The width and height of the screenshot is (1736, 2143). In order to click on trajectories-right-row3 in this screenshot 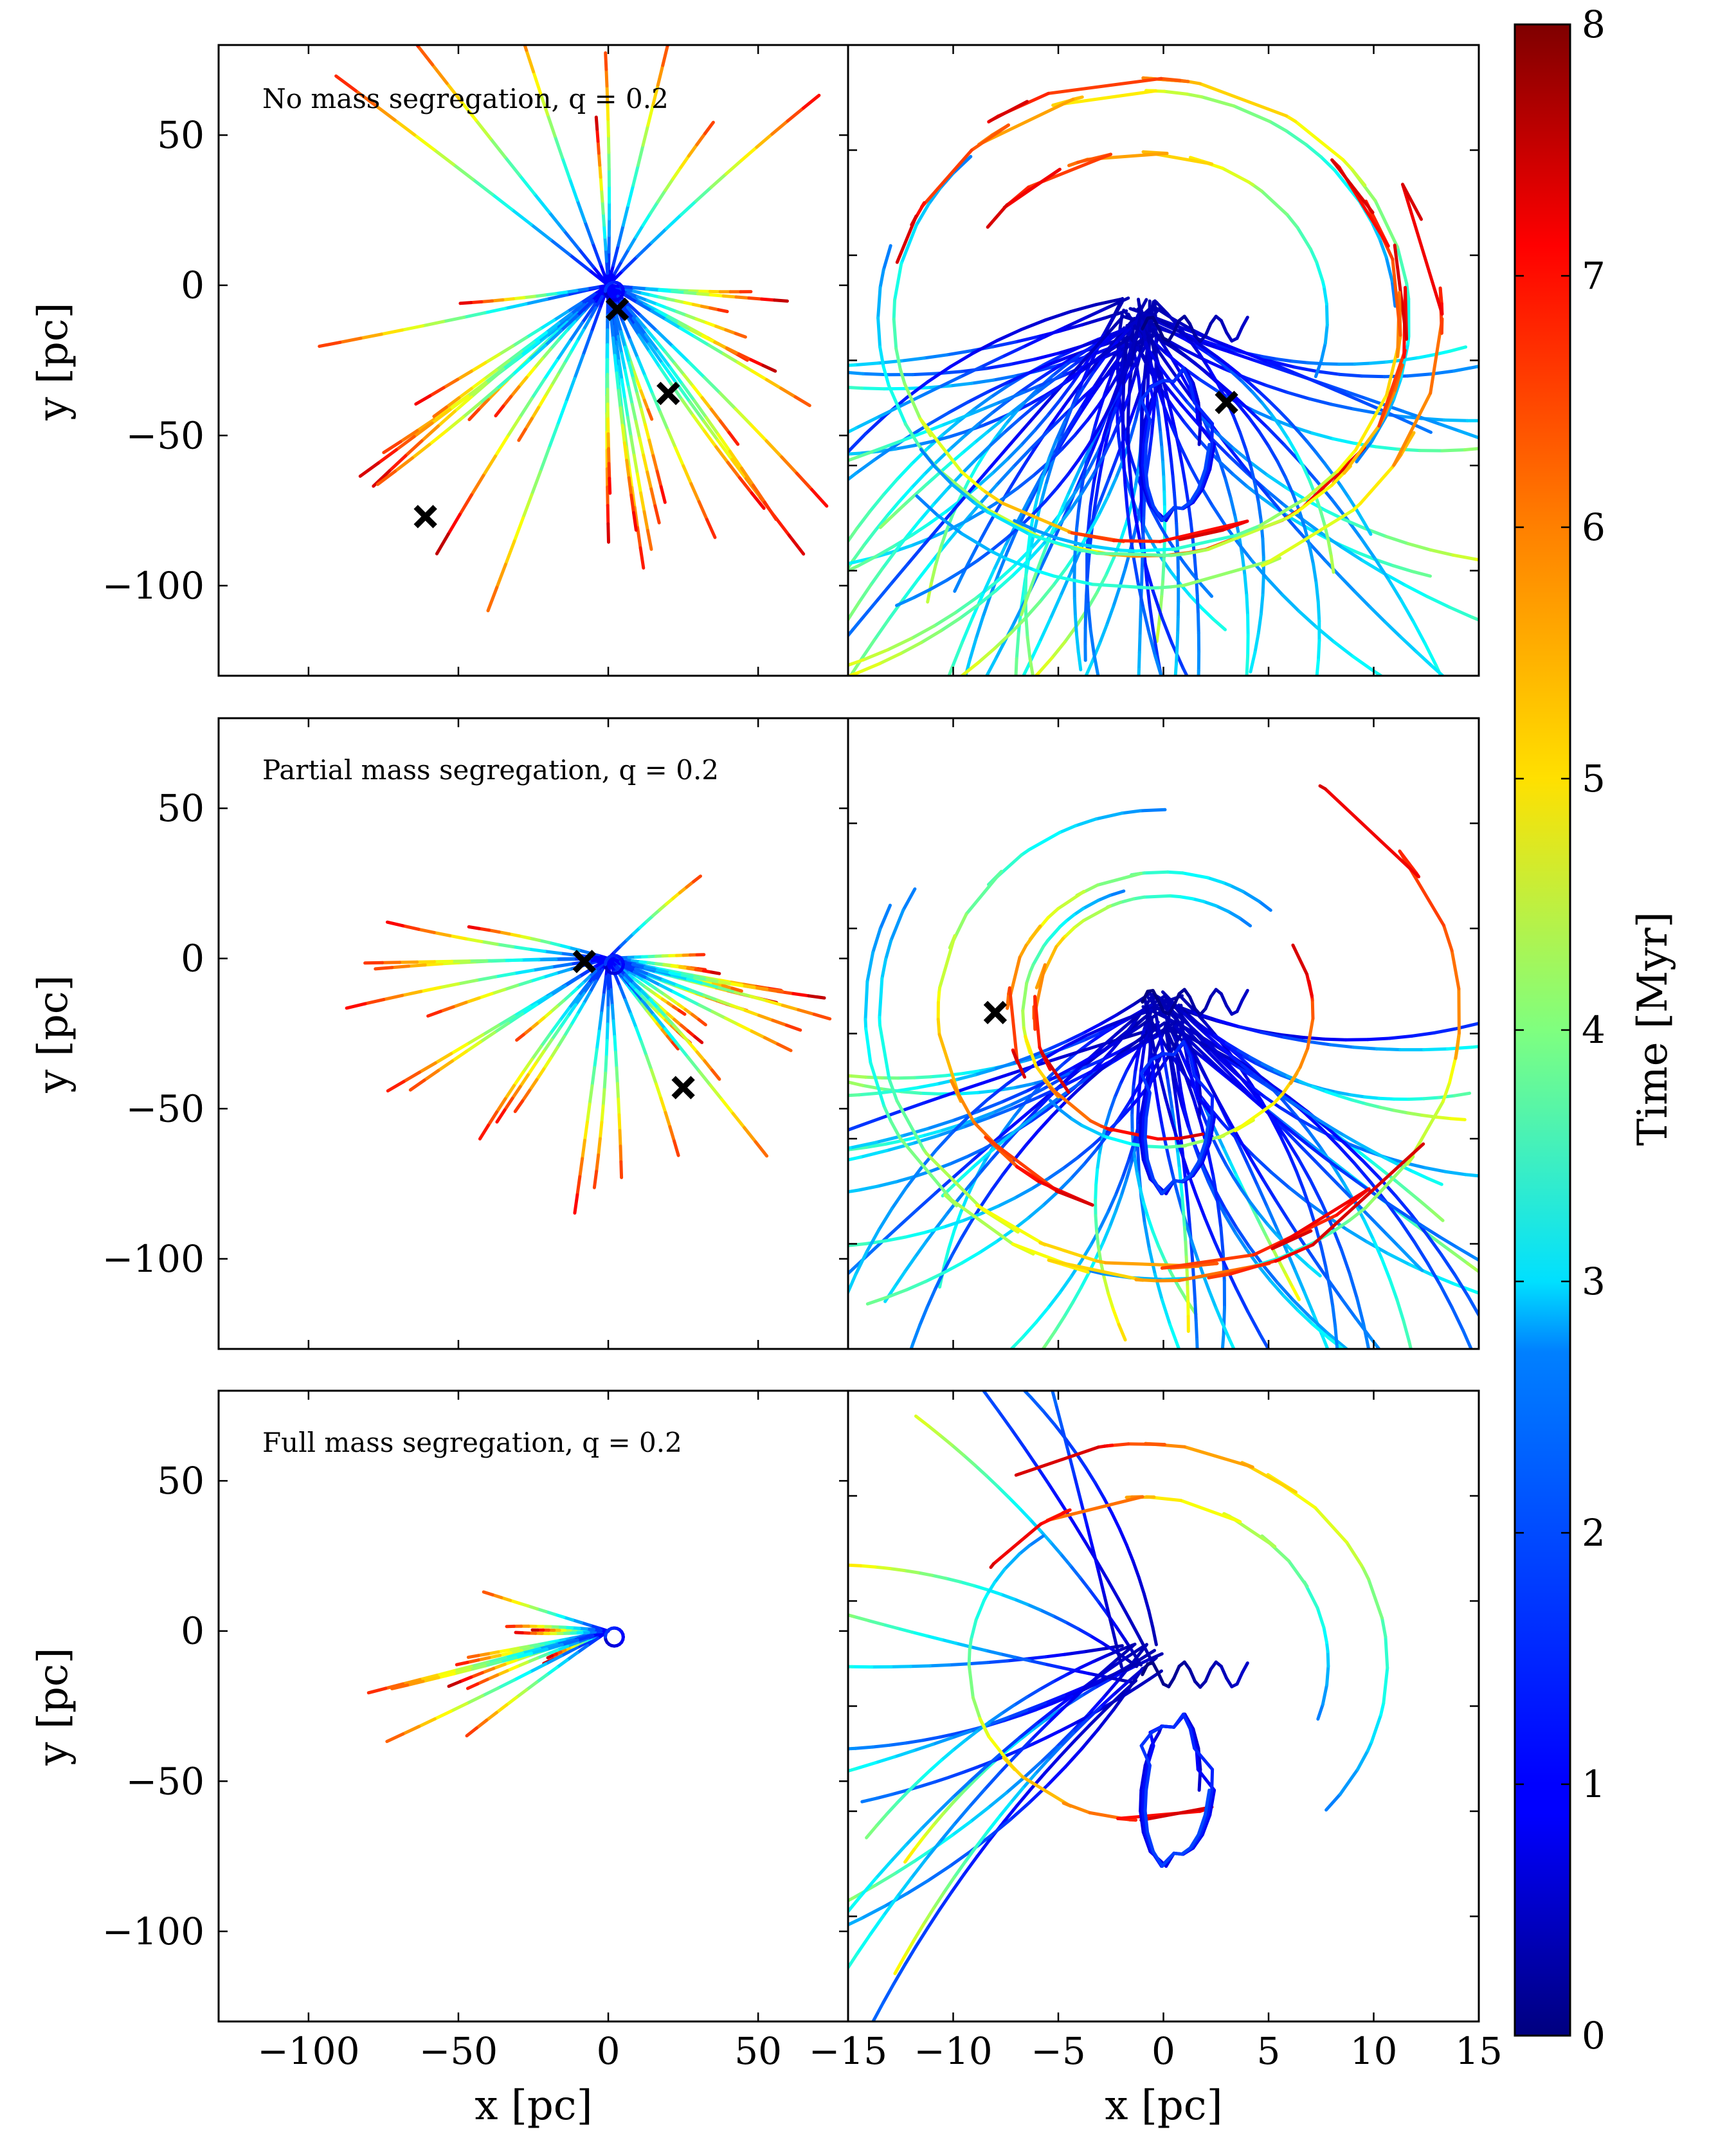, I will do `click(1074, 1706)`.